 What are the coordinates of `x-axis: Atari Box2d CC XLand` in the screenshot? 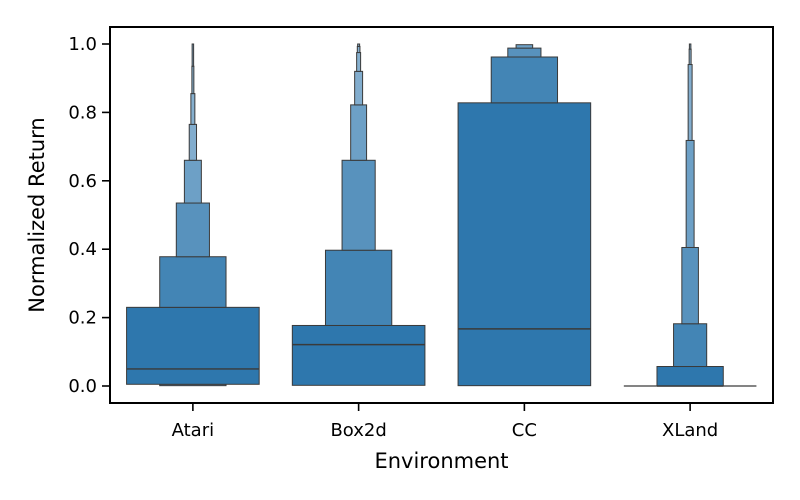 It's located at (445, 422).